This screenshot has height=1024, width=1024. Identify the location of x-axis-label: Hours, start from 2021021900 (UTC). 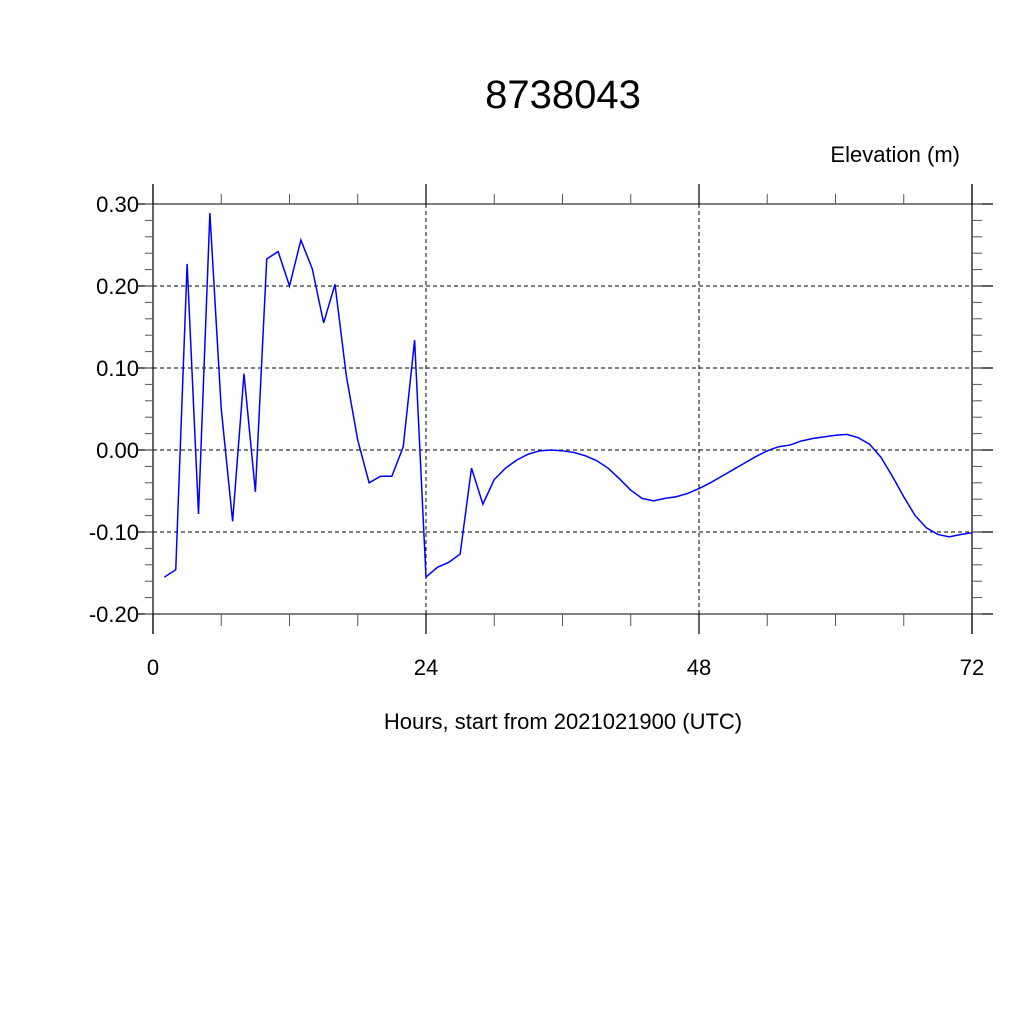
(563, 721).